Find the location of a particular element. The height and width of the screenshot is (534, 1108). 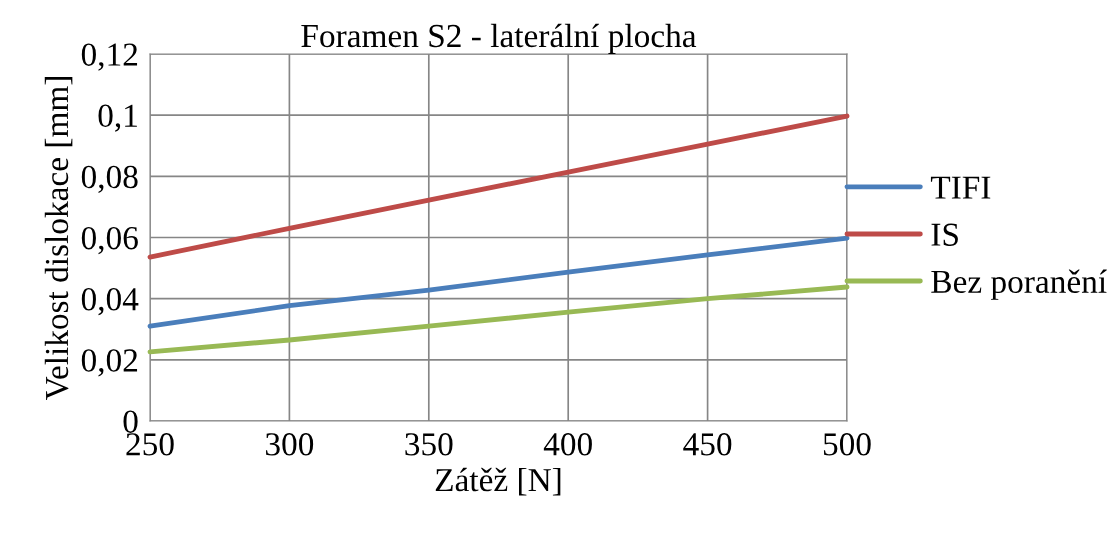

y-tick-label: 0,06 is located at coordinates (109, 240).